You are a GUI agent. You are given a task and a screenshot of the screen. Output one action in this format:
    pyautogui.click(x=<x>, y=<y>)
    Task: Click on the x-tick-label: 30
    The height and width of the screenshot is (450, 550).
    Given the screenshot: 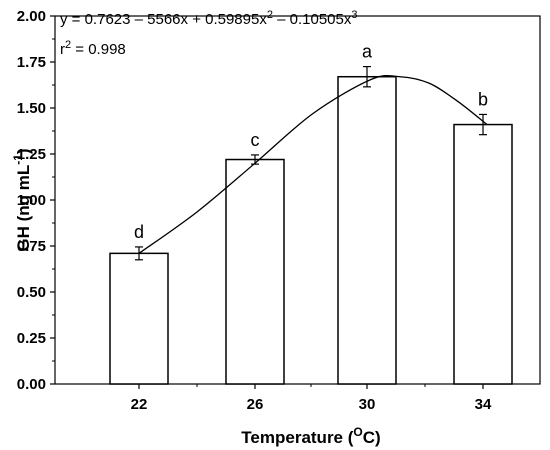 What is the action you would take?
    pyautogui.click(x=367, y=404)
    